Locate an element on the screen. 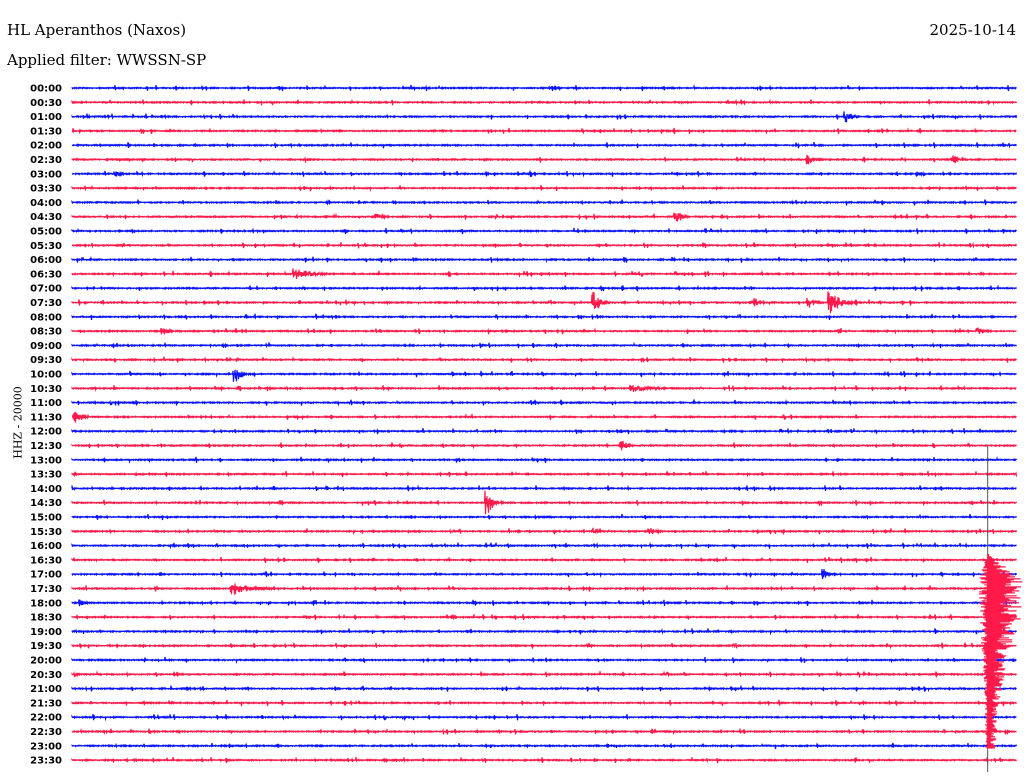 Image resolution: width=1024 pixels, height=780 pixels. row-time-label: 00:30 is located at coordinates (46, 103).